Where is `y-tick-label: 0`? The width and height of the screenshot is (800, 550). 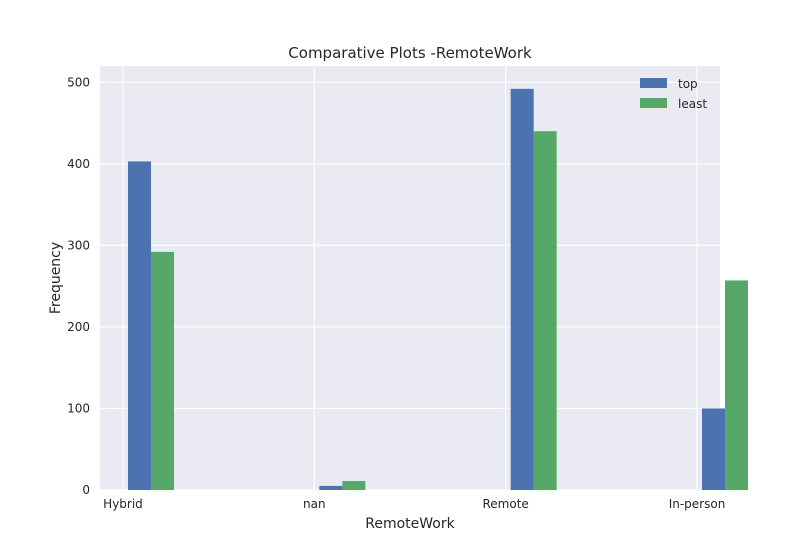
y-tick-label: 0 is located at coordinates (86, 490).